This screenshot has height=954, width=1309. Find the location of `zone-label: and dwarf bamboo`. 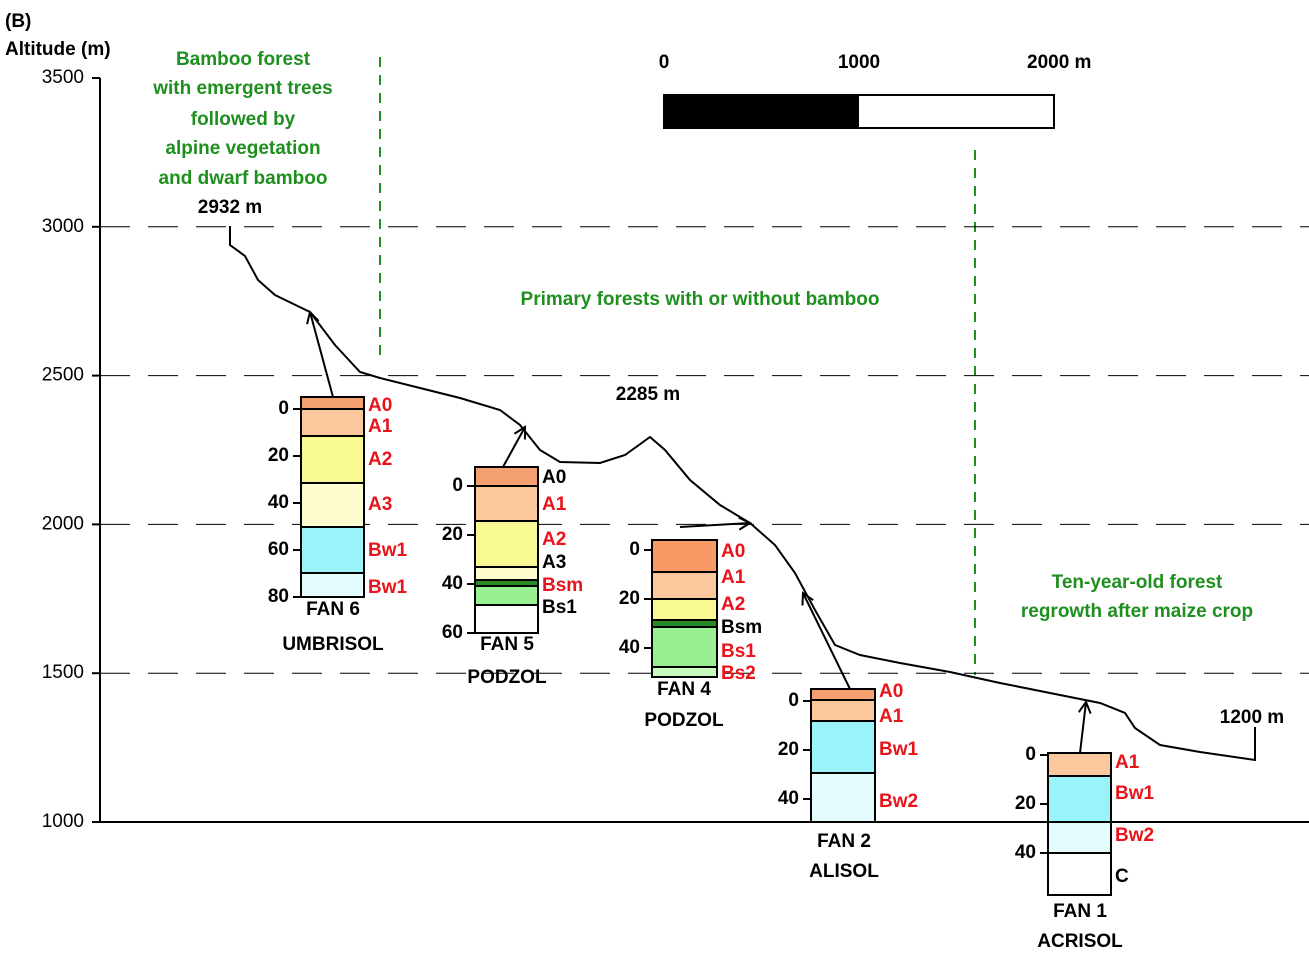

zone-label: and dwarf bamboo is located at coordinates (243, 178).